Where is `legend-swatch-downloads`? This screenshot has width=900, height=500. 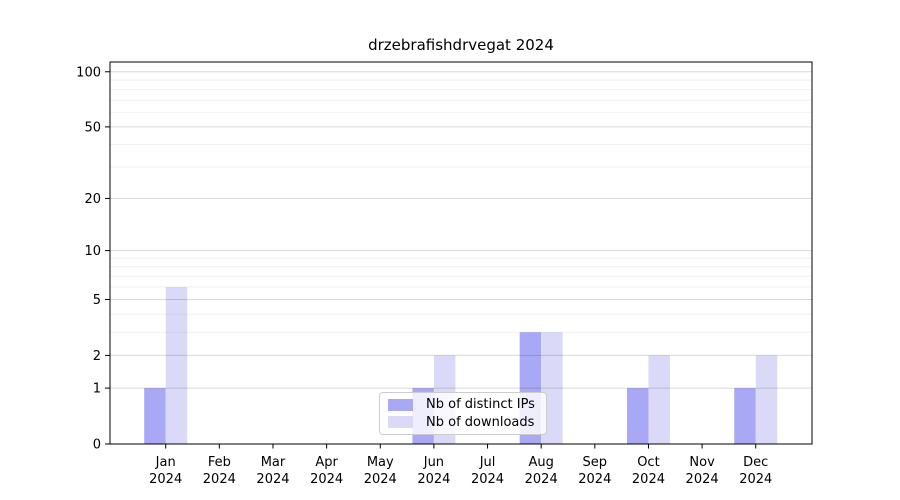
legend-swatch-downloads is located at coordinates (400, 422).